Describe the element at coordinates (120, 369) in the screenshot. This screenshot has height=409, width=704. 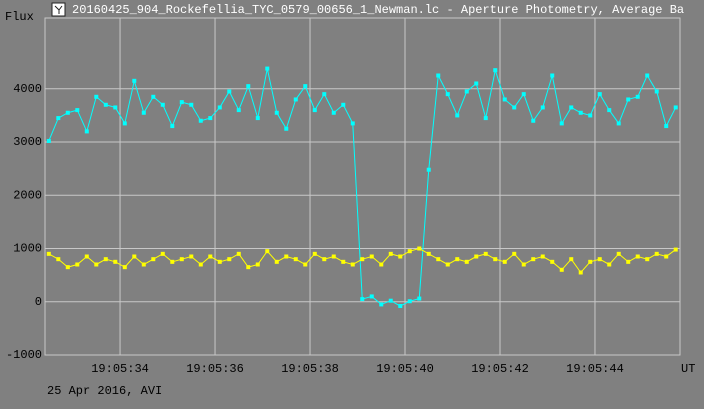
I see `x-tick-label: 19:05:34` at that location.